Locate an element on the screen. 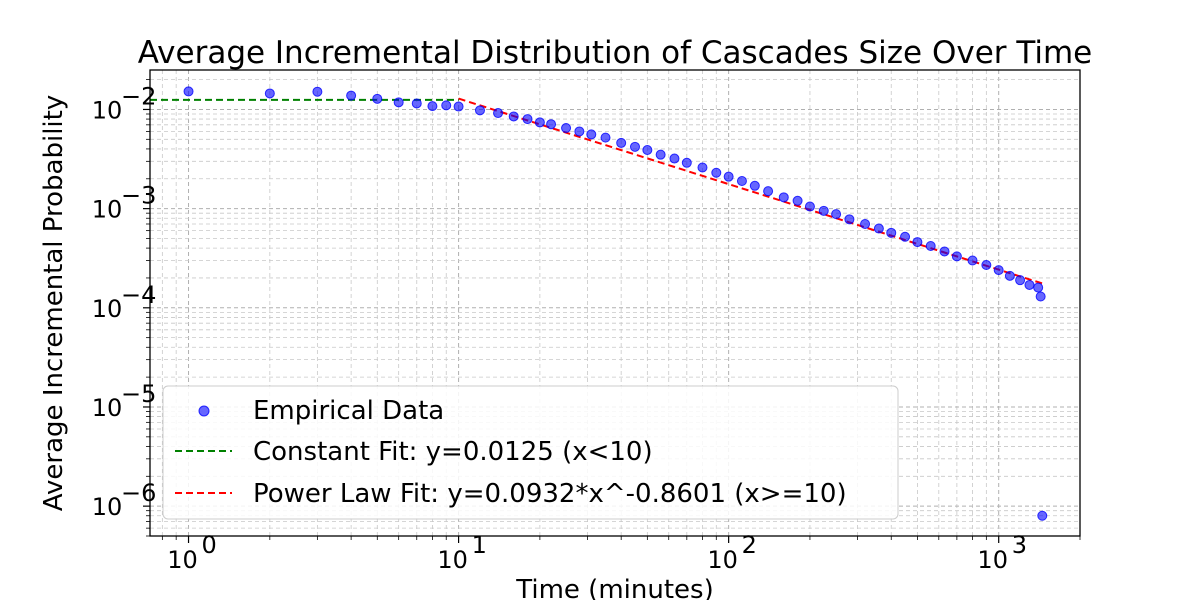 The image size is (1200, 600). x-tick-exponent: 2 is located at coordinates (749, 545).